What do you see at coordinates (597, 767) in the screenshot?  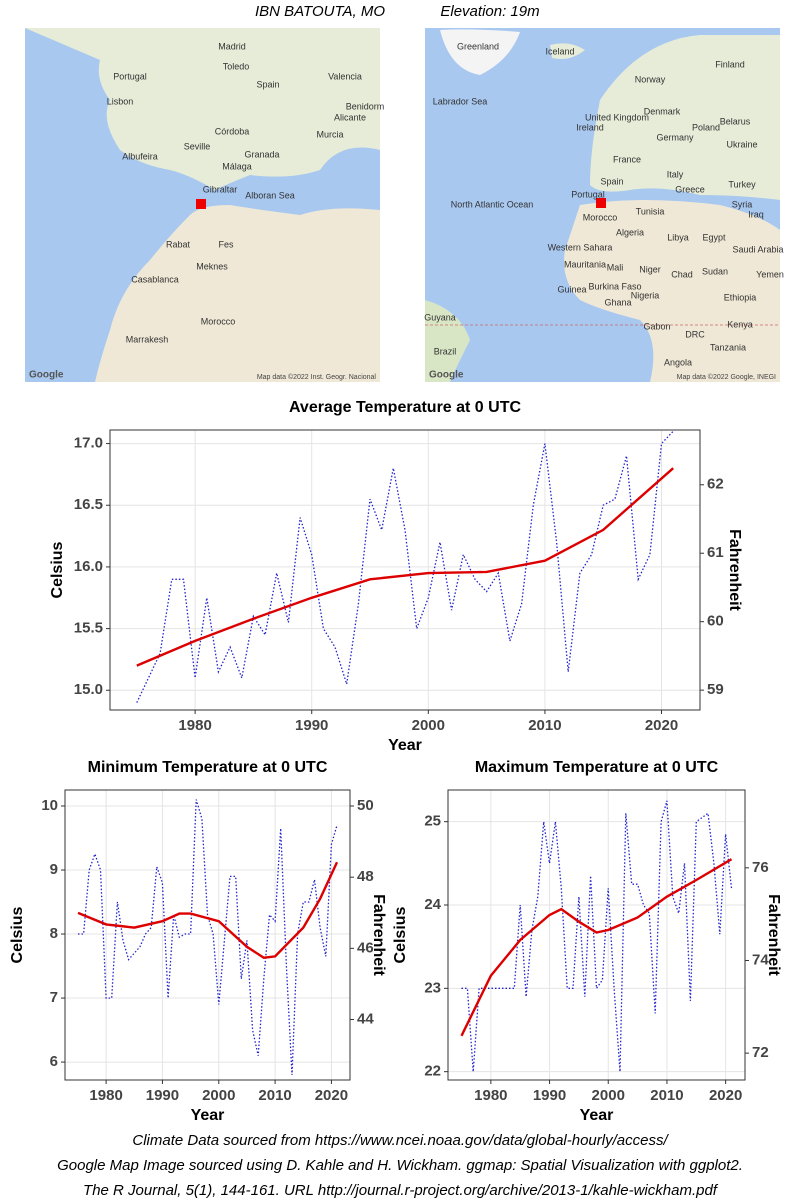 I see `chart-title: Maximum Temperature at 0 UTC` at bounding box center [597, 767].